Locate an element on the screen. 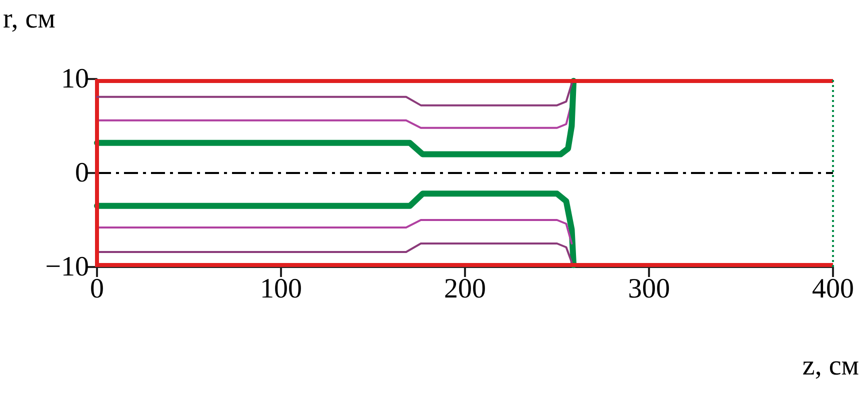  x-tick-label: 400 is located at coordinates (833, 289).